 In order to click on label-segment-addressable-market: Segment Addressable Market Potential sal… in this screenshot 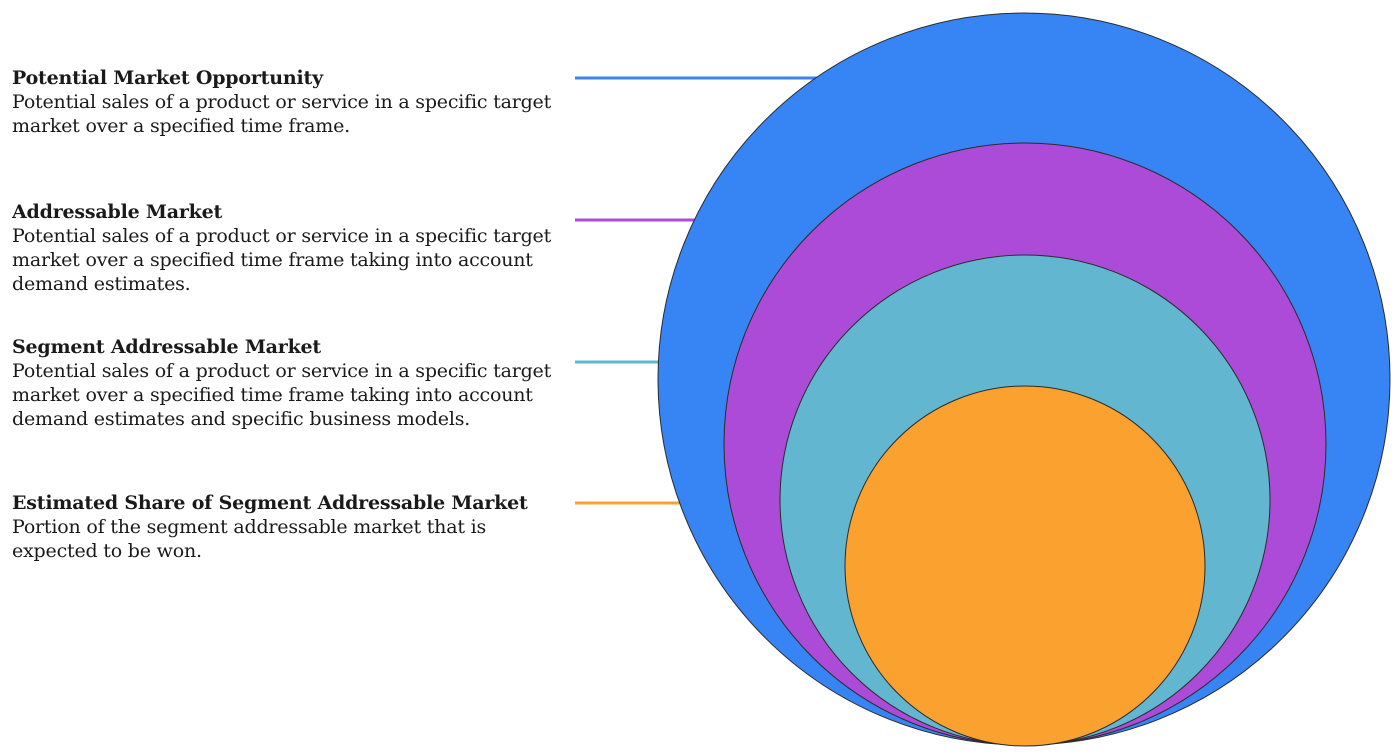, I will do `click(292, 383)`.